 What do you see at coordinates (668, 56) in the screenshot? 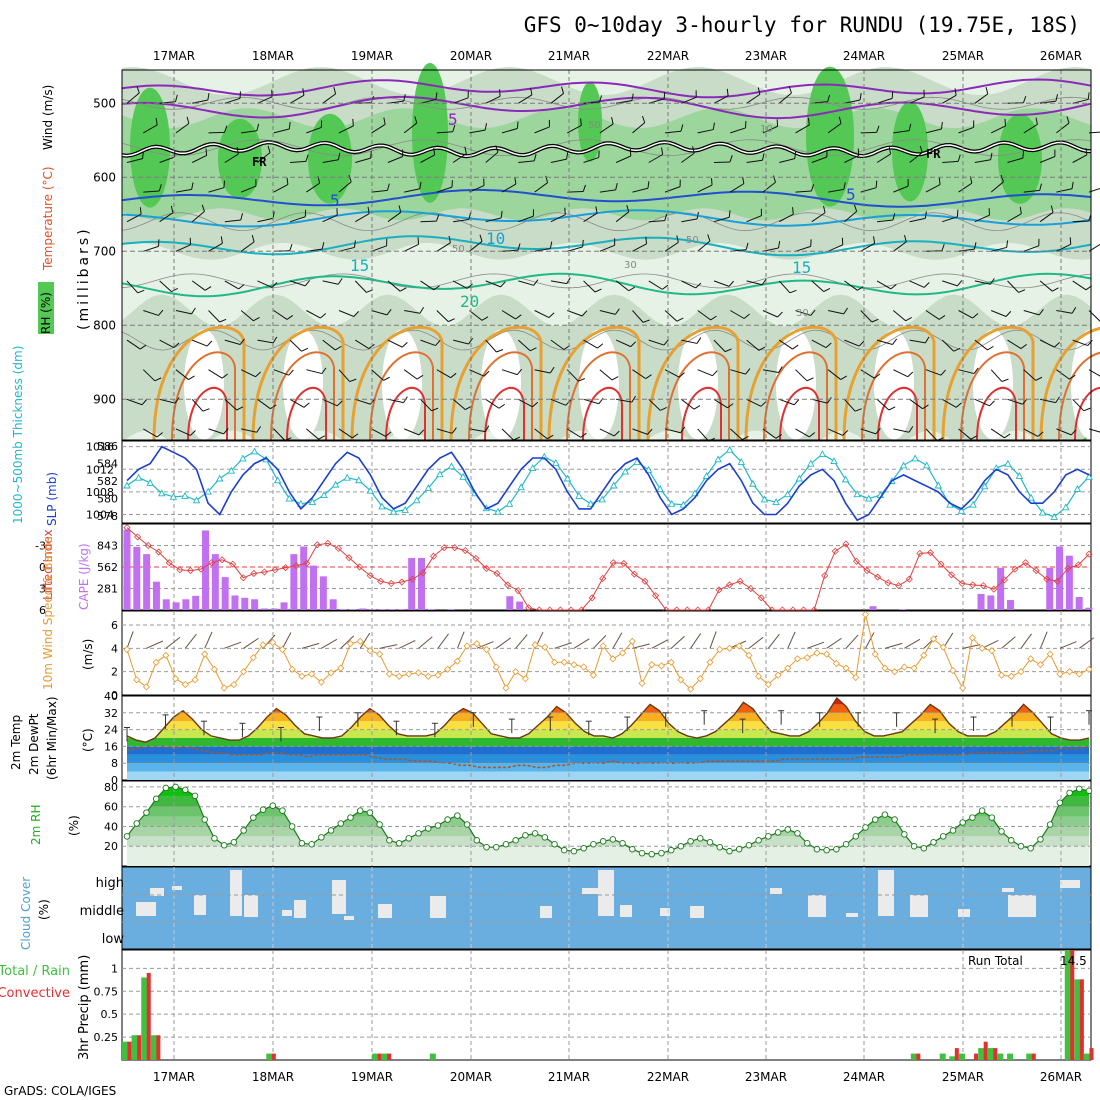
I see `top-date-label: 22MAR` at bounding box center [668, 56].